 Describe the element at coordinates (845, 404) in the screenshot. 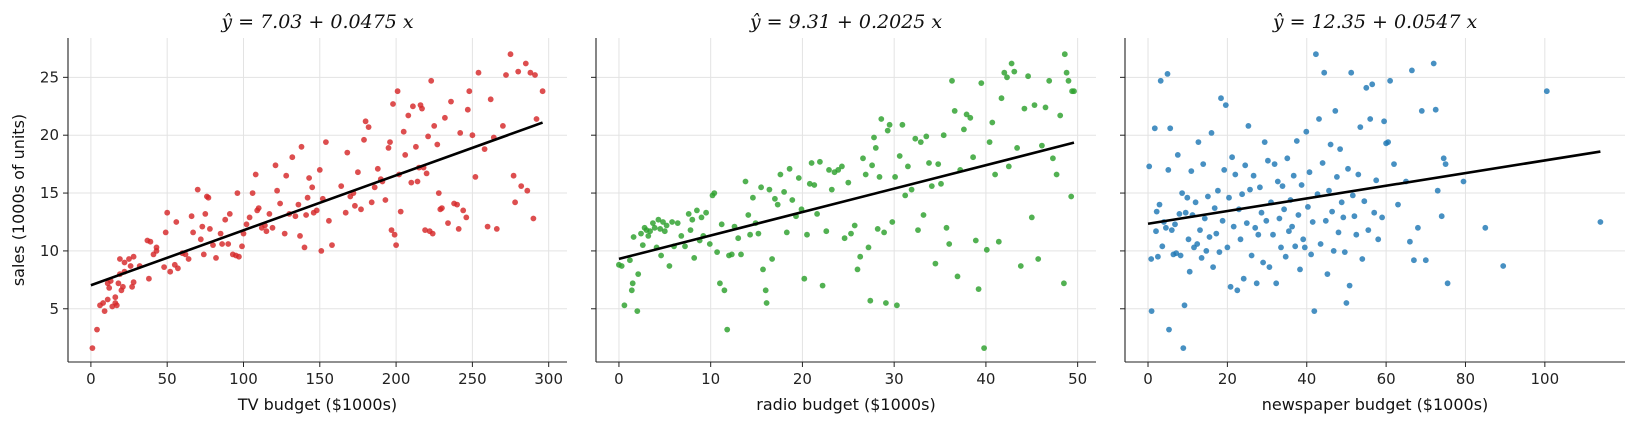

I see `x-axis-label: radio budget ($1000s)` at that location.